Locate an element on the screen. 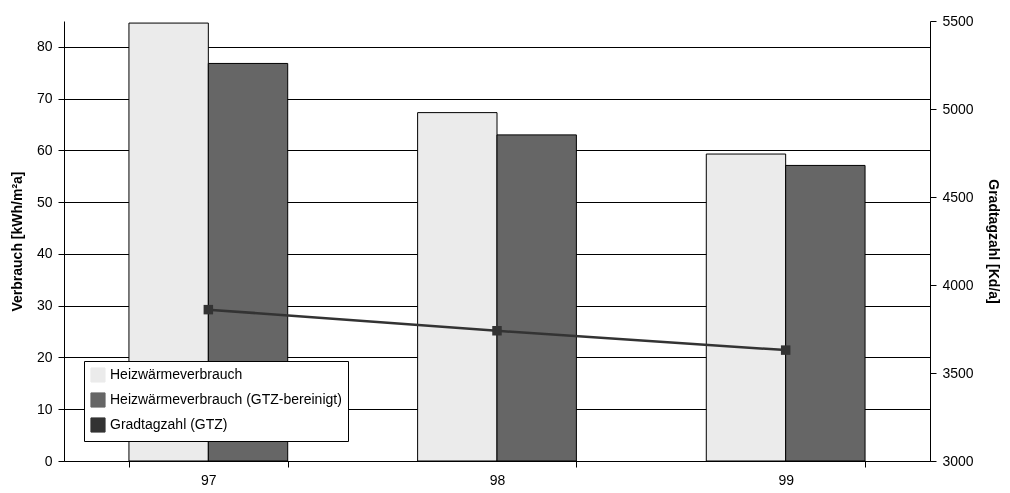  legend-label: Heizwärmeverbrauch (GTZ-bereinigt) is located at coordinates (226, 399).